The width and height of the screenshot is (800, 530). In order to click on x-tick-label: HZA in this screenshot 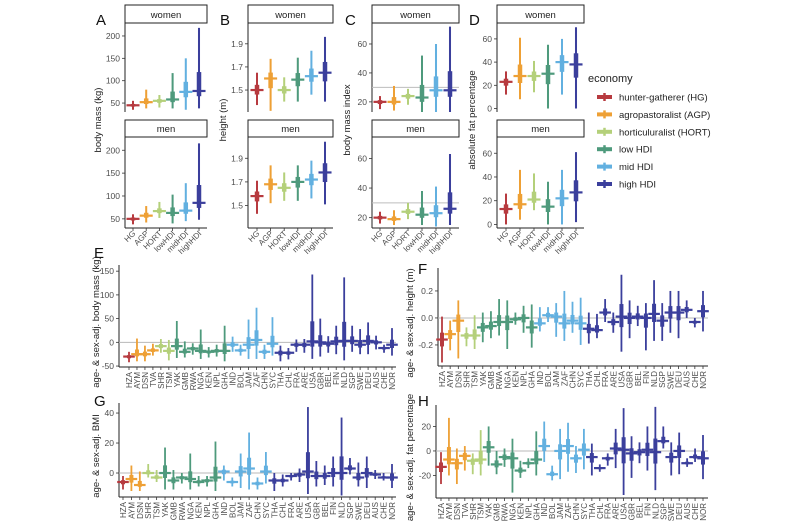, I will do `click(442, 378)`.